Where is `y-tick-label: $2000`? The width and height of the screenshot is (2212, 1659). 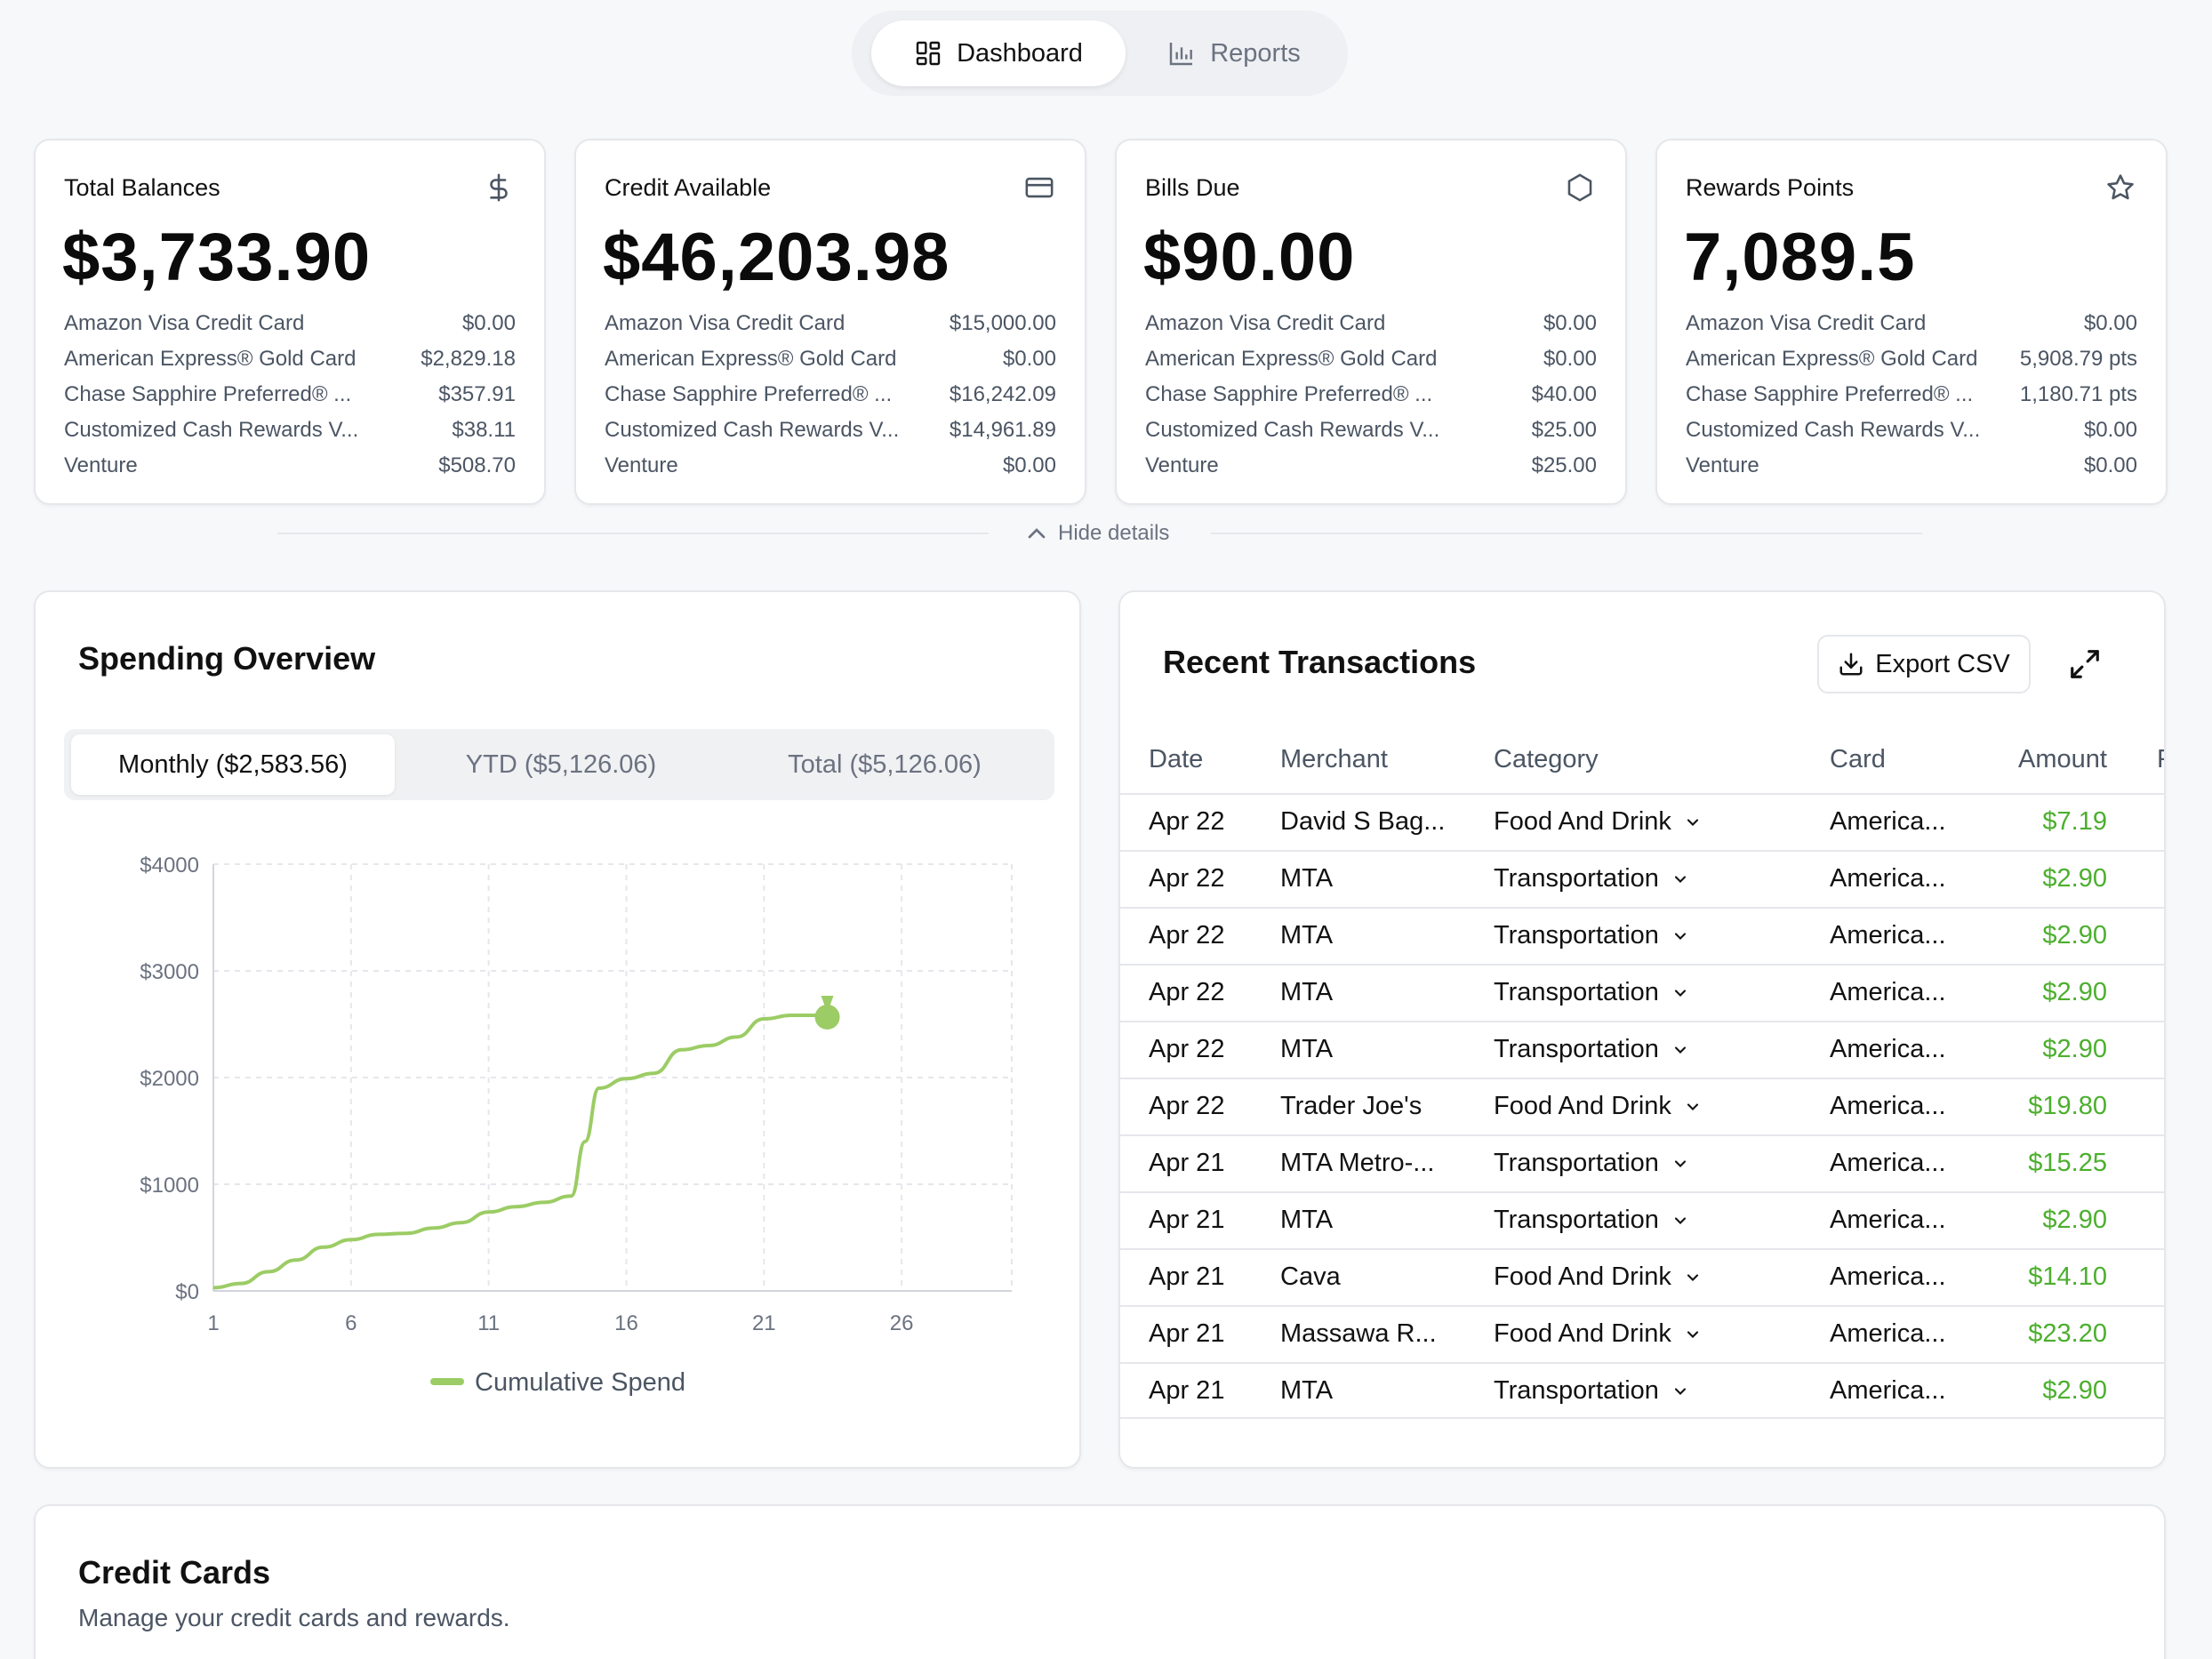 y-tick-label: $2000 is located at coordinates (169, 1079).